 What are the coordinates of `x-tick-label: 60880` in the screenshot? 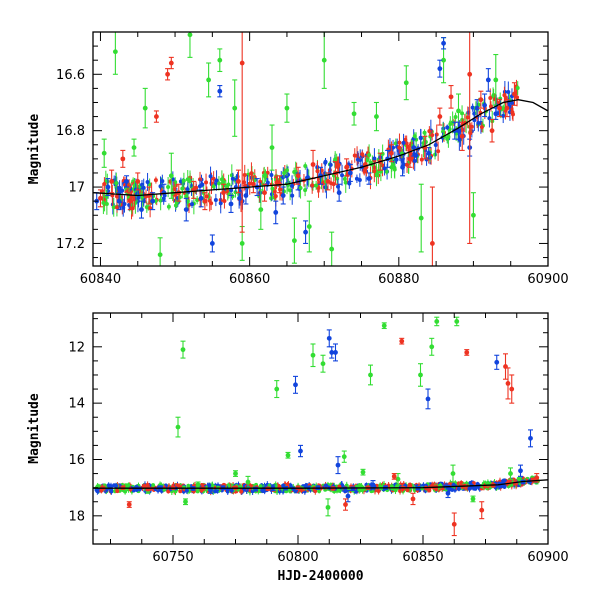 It's located at (398, 279).